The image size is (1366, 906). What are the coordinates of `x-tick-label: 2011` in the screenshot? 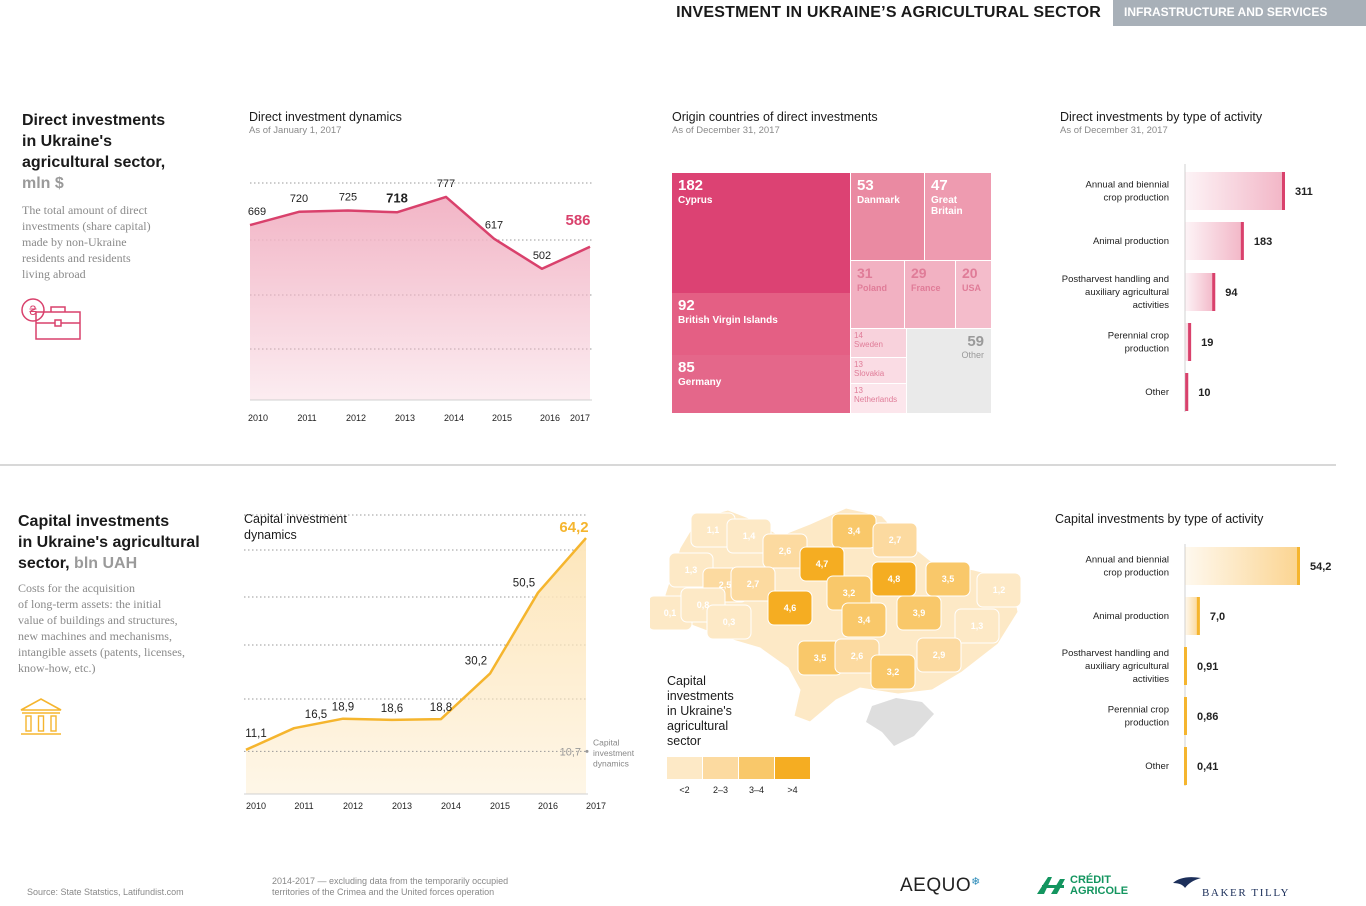 It's located at (306, 418).